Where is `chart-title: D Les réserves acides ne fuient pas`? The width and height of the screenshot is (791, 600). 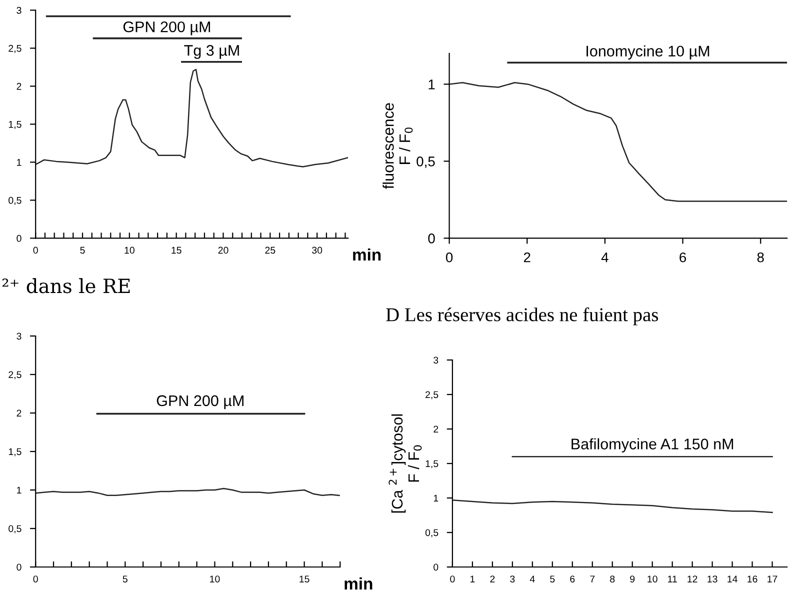
chart-title: D Les réserves acides ne fuient pas is located at coordinates (522, 316).